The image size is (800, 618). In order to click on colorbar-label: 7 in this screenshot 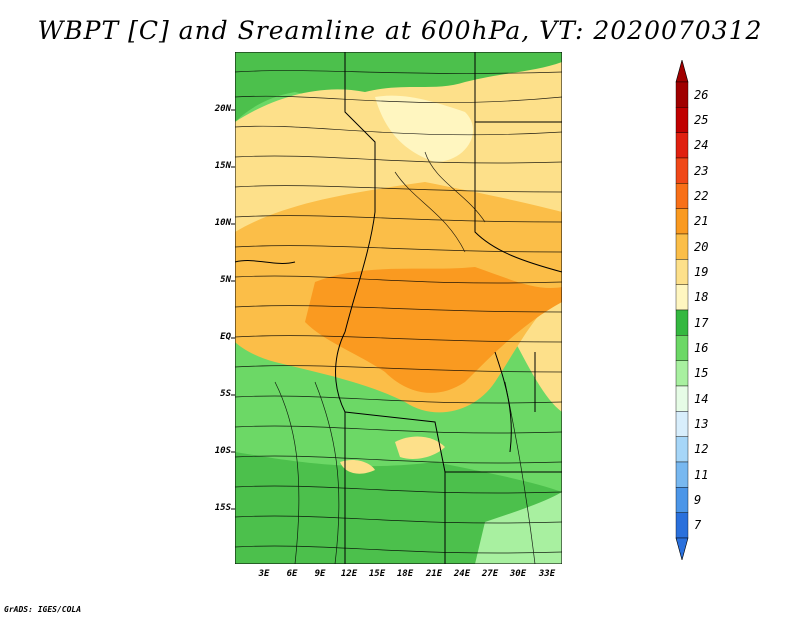, I will do `click(698, 525)`.